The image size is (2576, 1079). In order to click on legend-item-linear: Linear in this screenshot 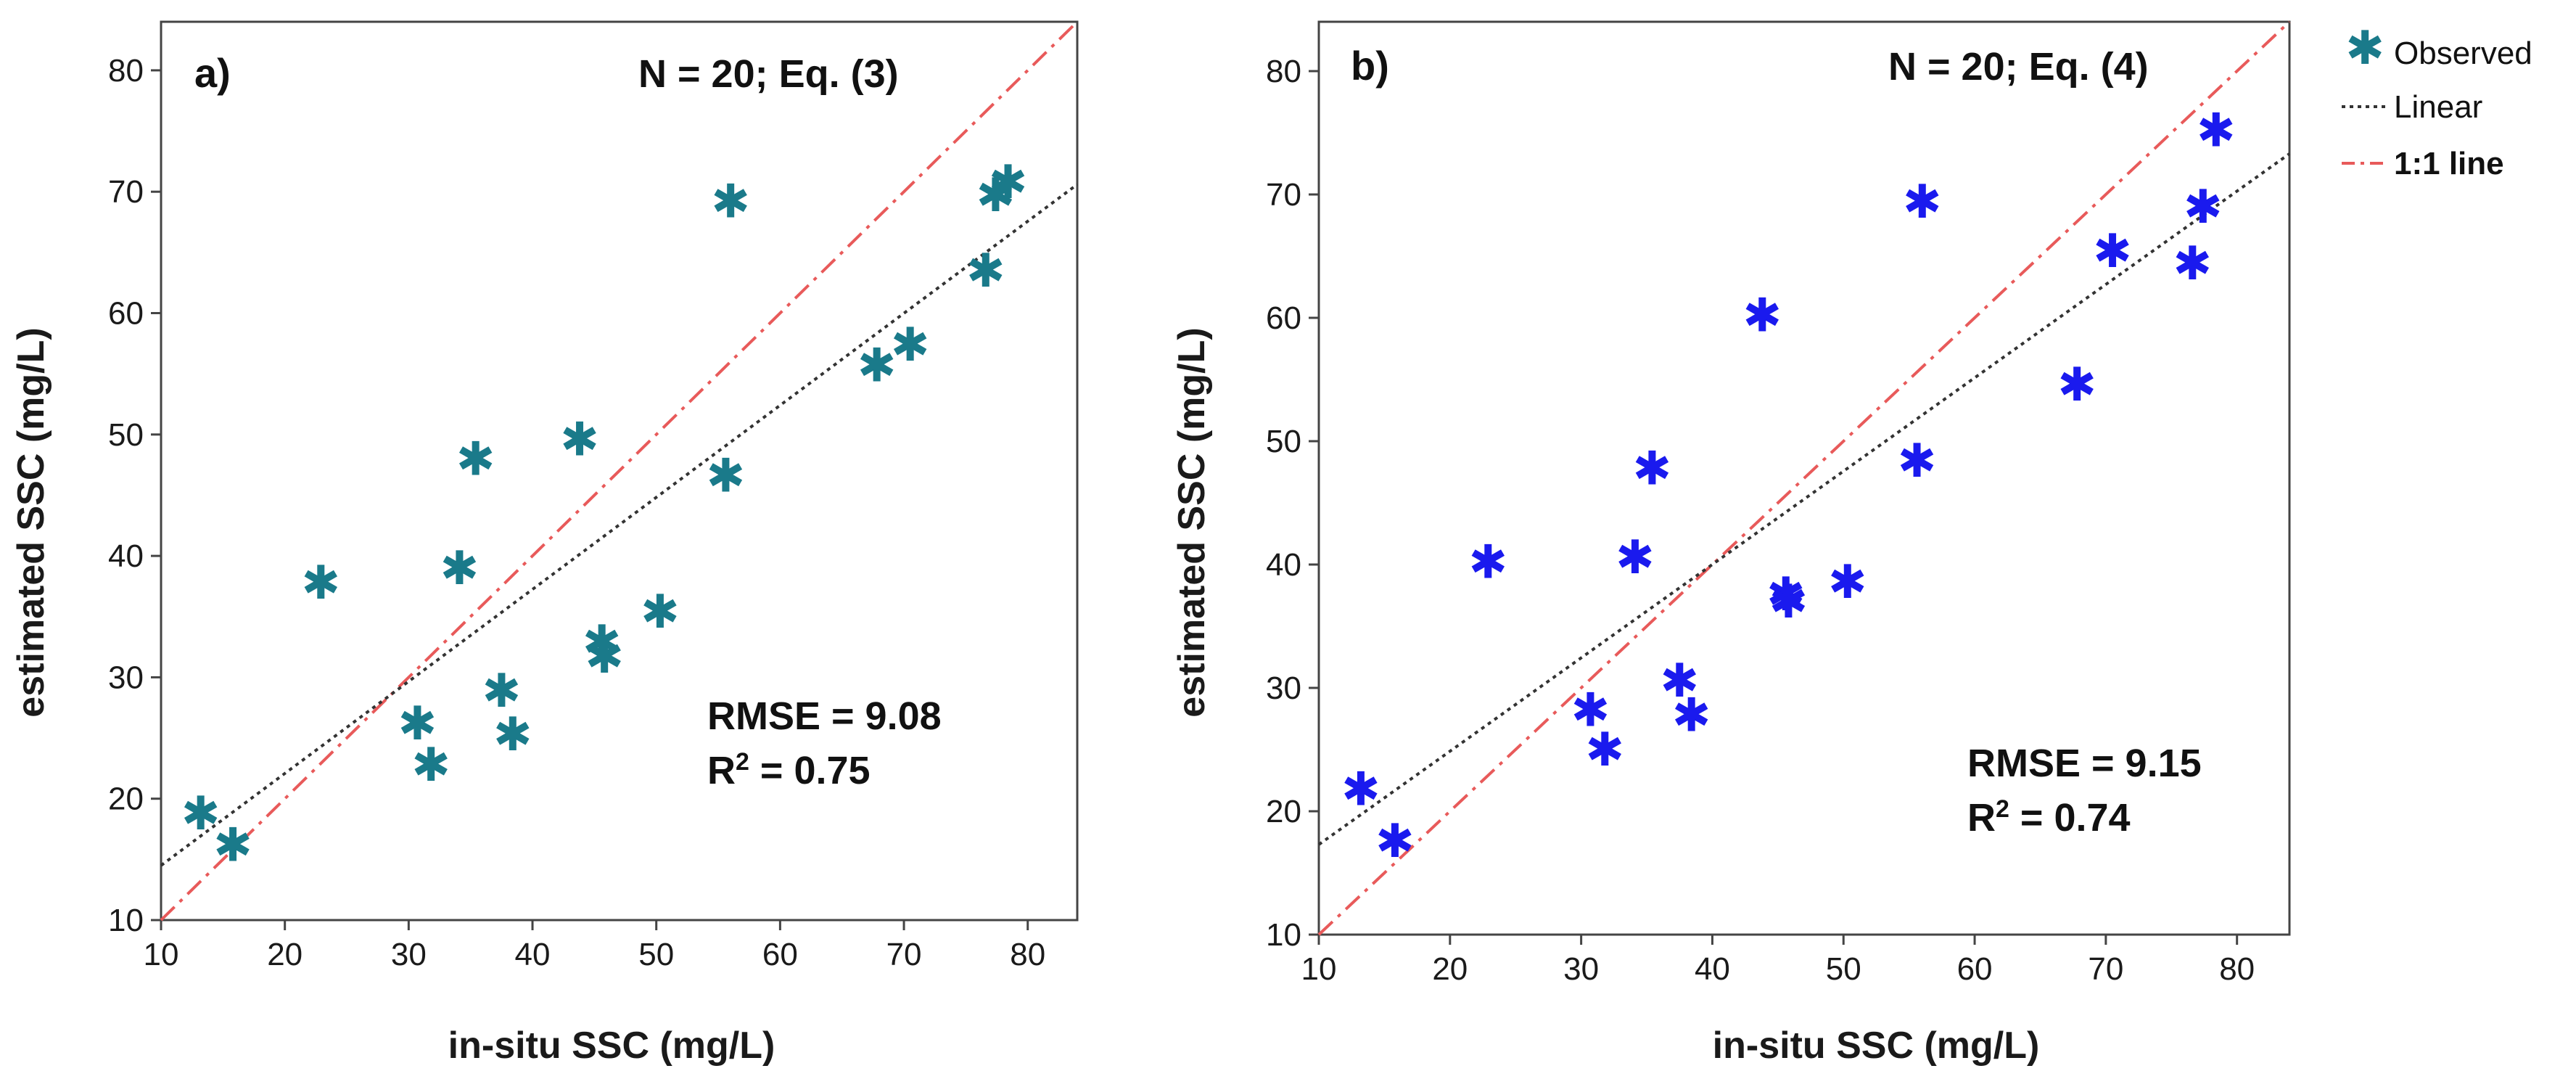, I will do `click(2412, 107)`.